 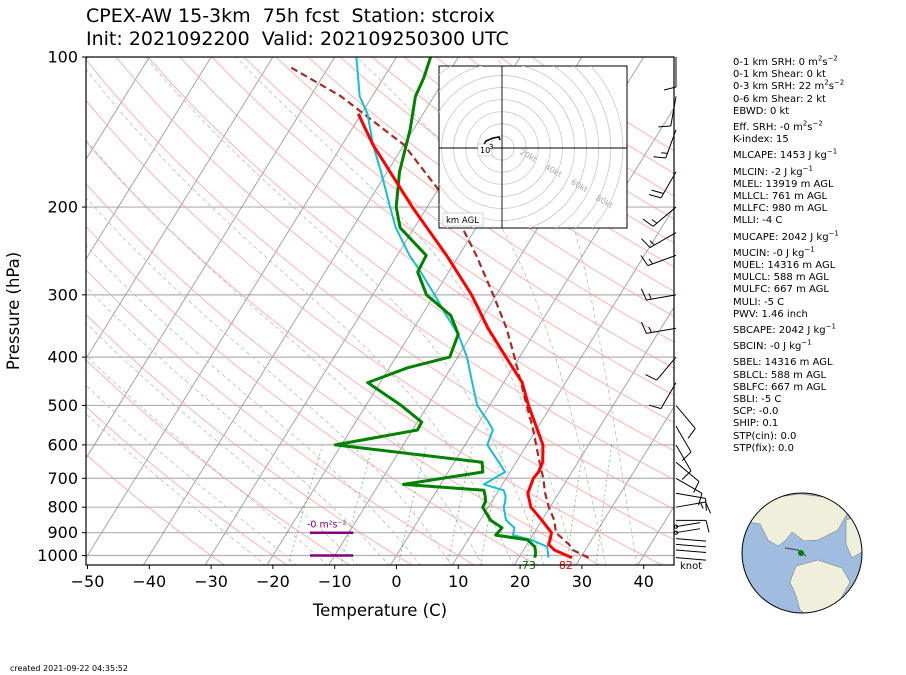 What do you see at coordinates (778, 126) in the screenshot?
I see `index-line: Eff. SRH: -0 m2s−2` at bounding box center [778, 126].